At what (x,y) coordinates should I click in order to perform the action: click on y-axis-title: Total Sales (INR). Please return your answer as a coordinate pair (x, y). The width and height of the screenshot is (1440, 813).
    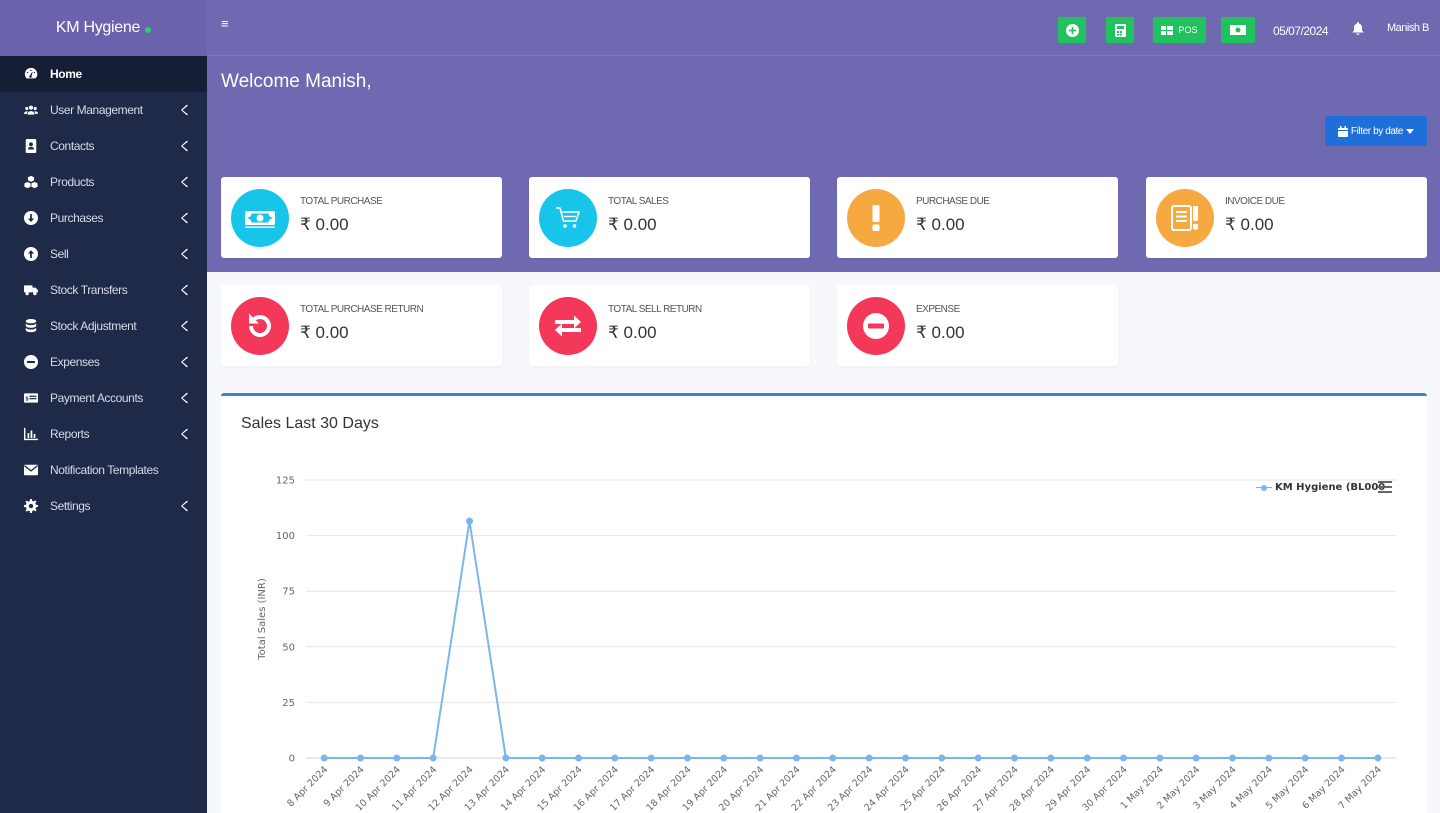
    Looking at the image, I should click on (262, 619).